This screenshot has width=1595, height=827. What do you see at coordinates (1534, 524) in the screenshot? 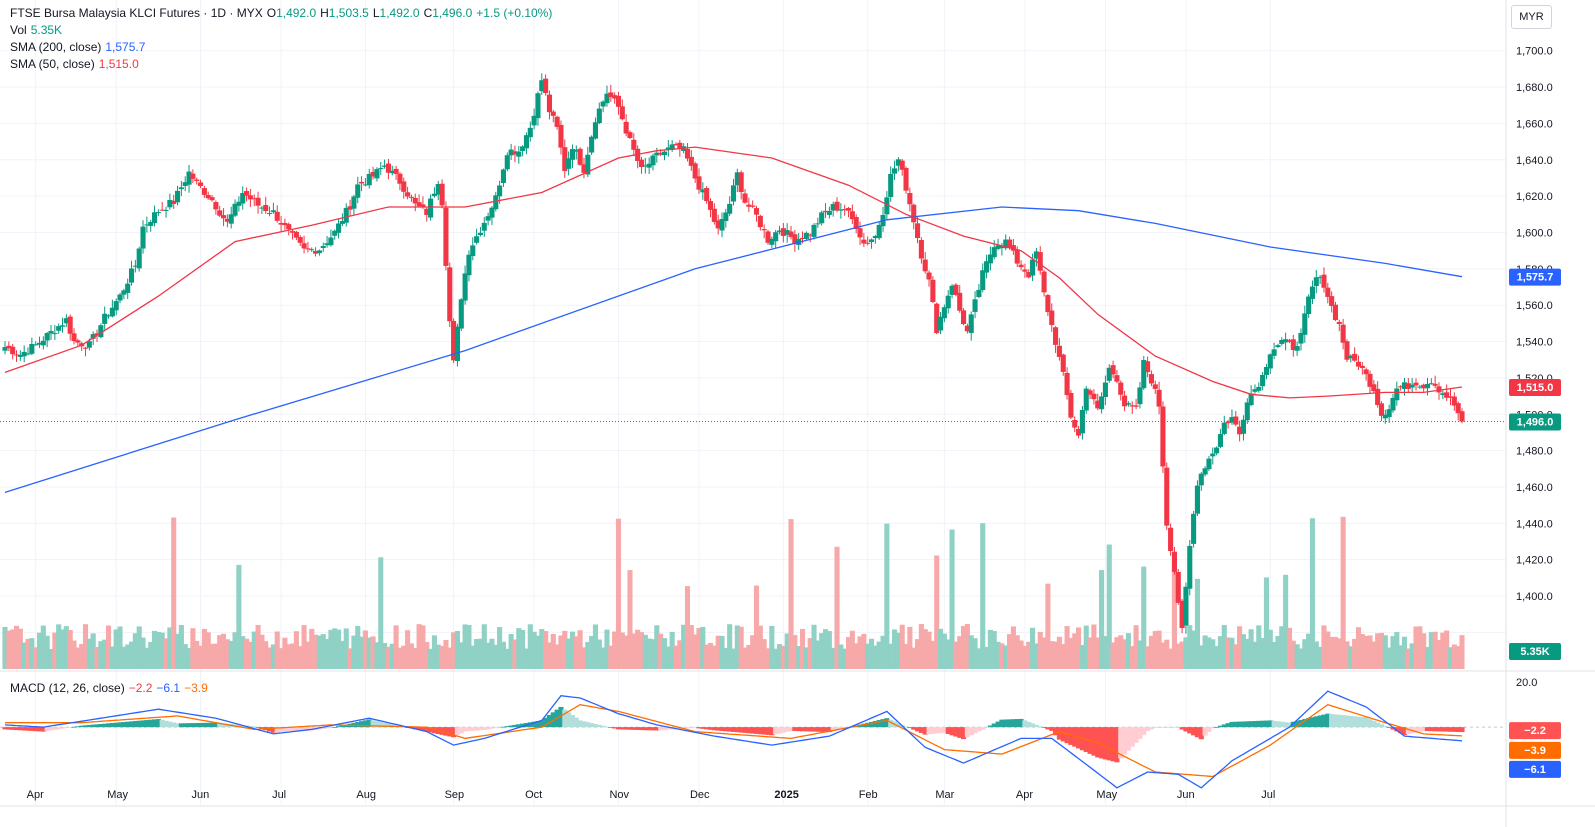
I see `price-tick-label: 1,440.0` at bounding box center [1534, 524].